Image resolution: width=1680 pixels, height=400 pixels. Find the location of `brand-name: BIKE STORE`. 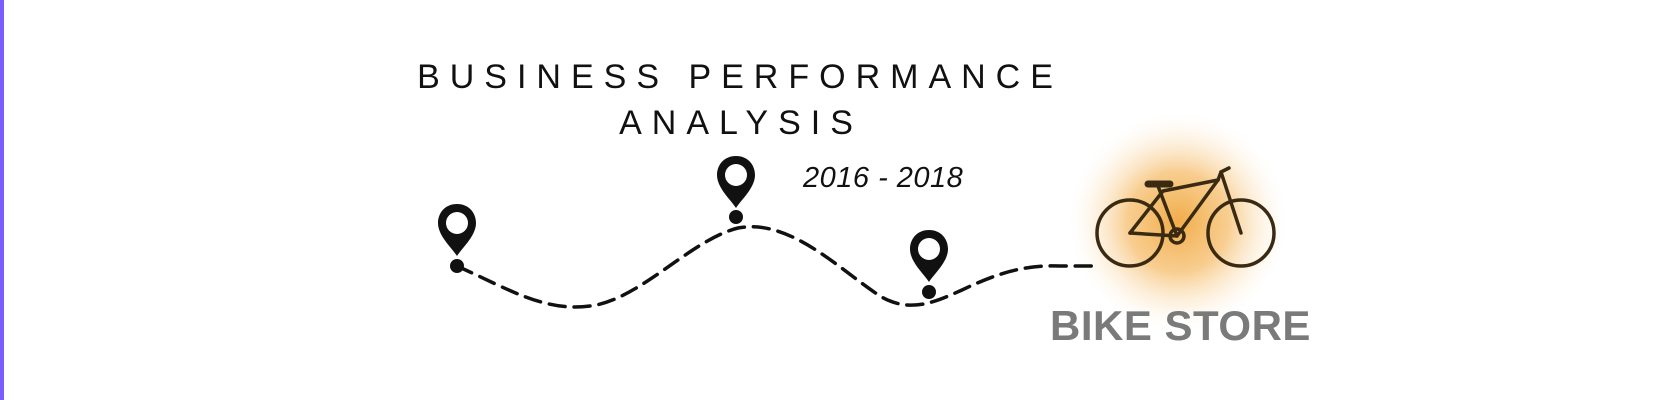

brand-name: BIKE STORE is located at coordinates (1180, 325).